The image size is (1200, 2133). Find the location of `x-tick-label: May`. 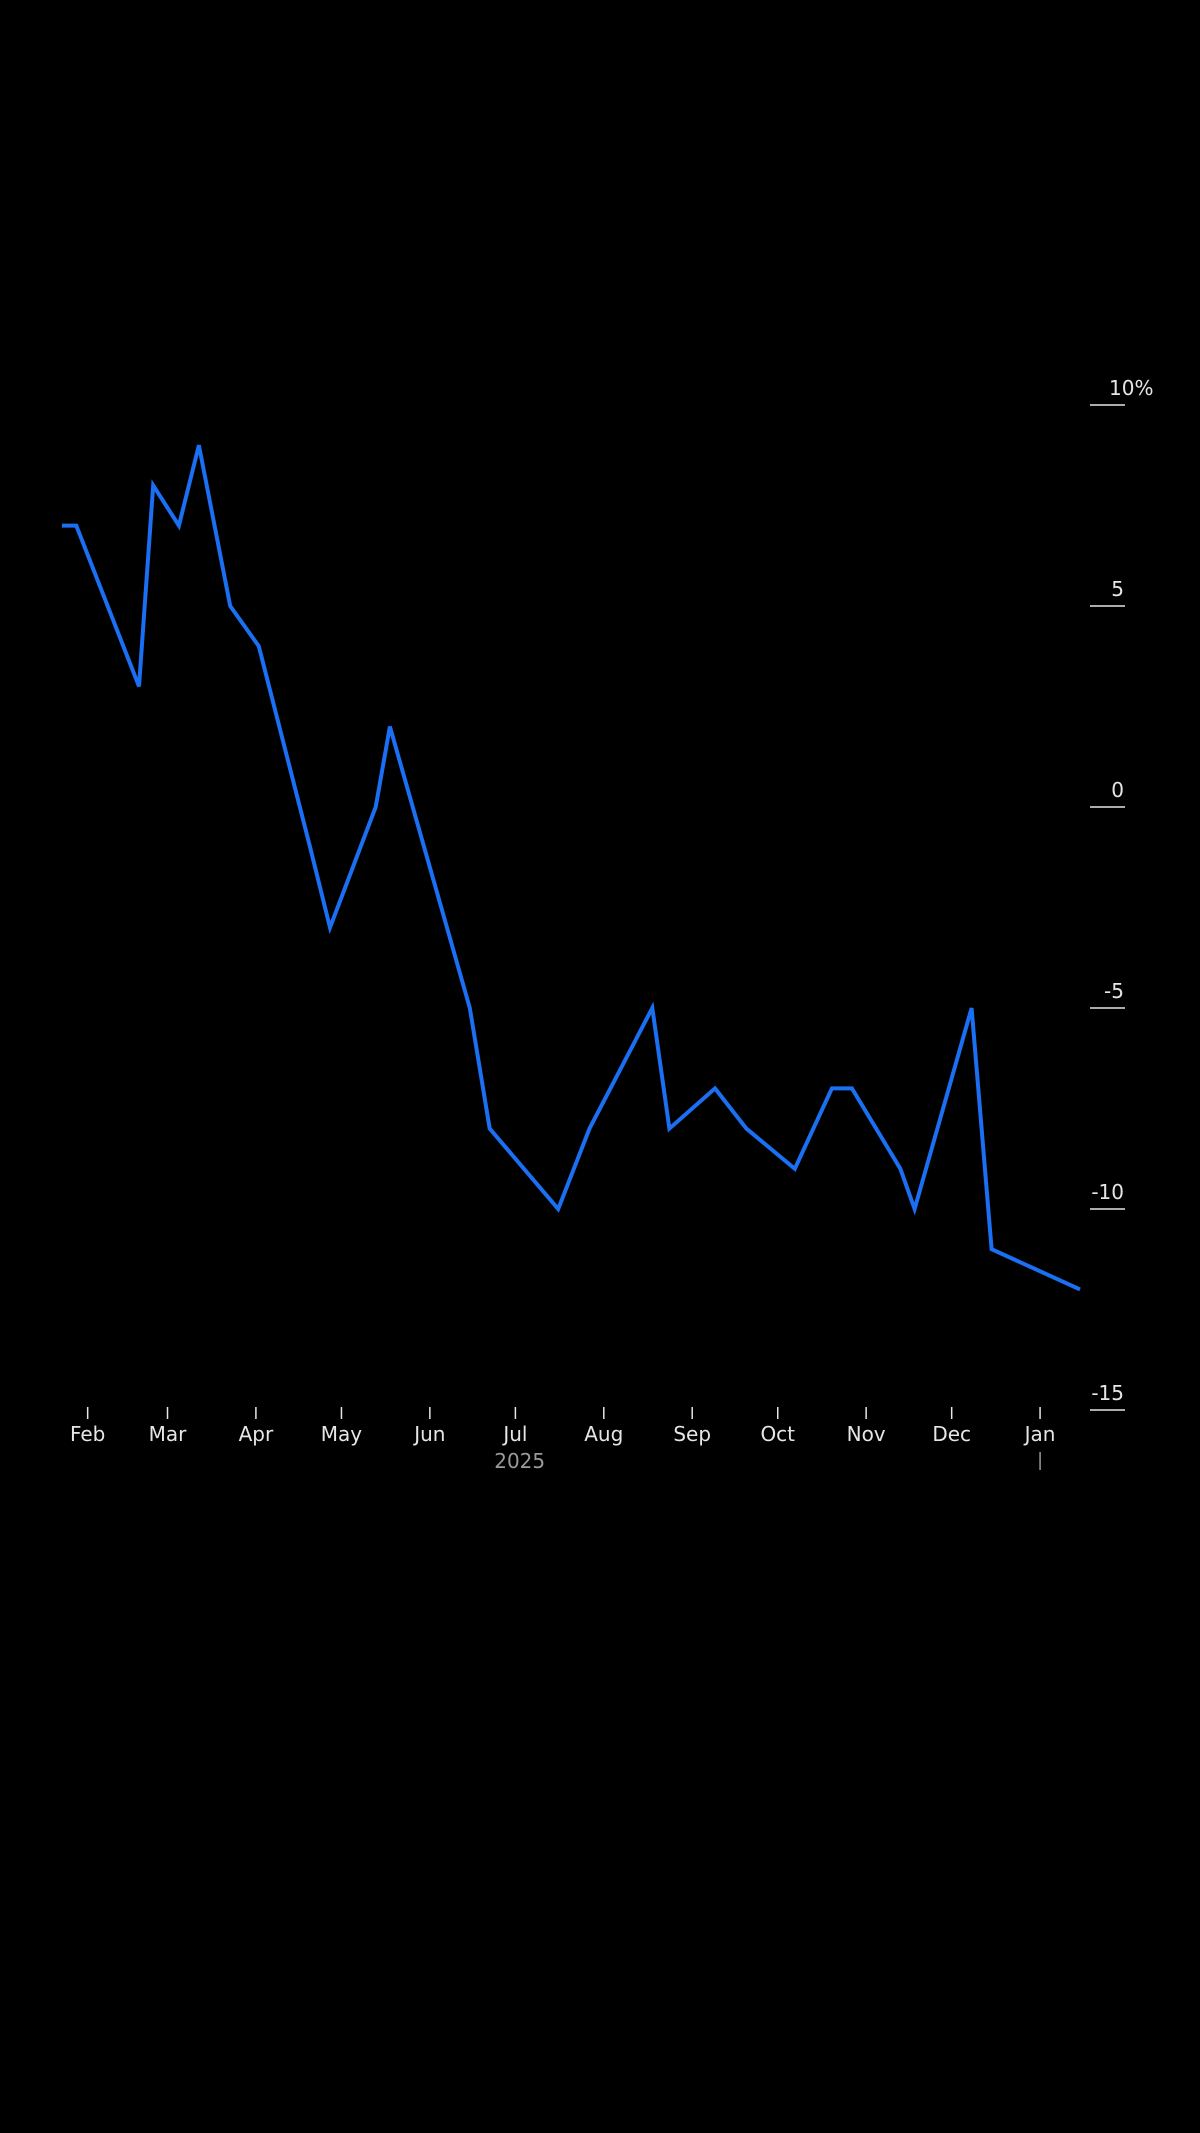

x-tick-label: May is located at coordinates (342, 1434).